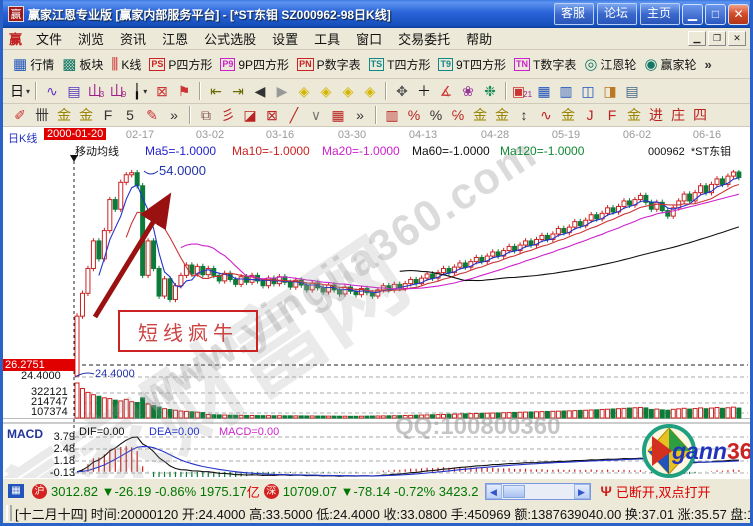 The image size is (753, 526). I want to click on zigzag-icon: ∨, so click(316, 115).